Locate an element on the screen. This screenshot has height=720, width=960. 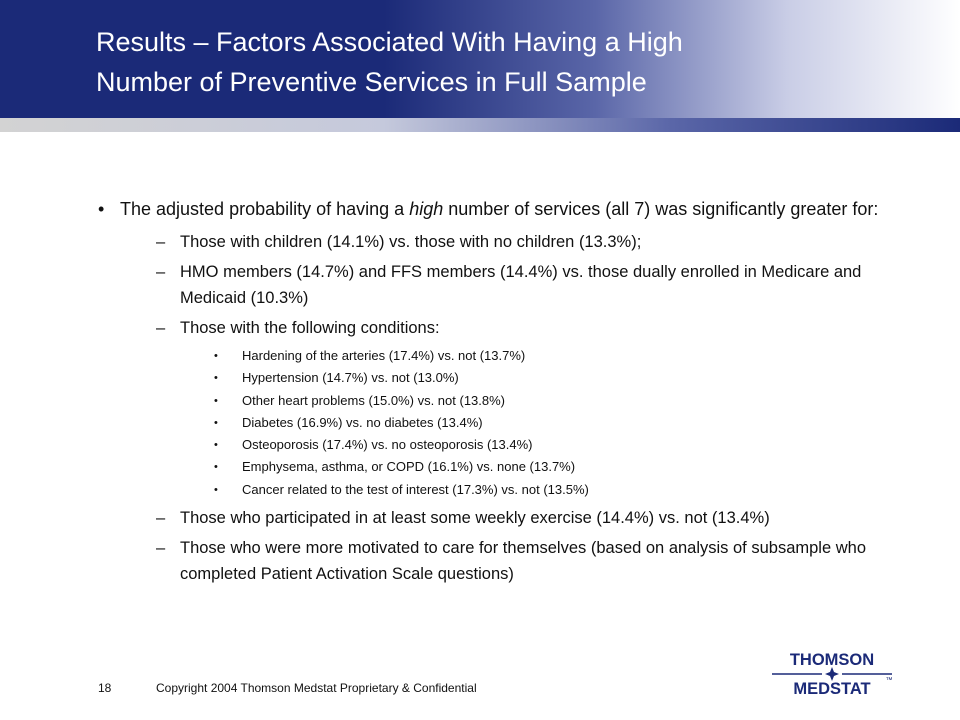
logo-line1: THOMSON is located at coordinates (832, 660).